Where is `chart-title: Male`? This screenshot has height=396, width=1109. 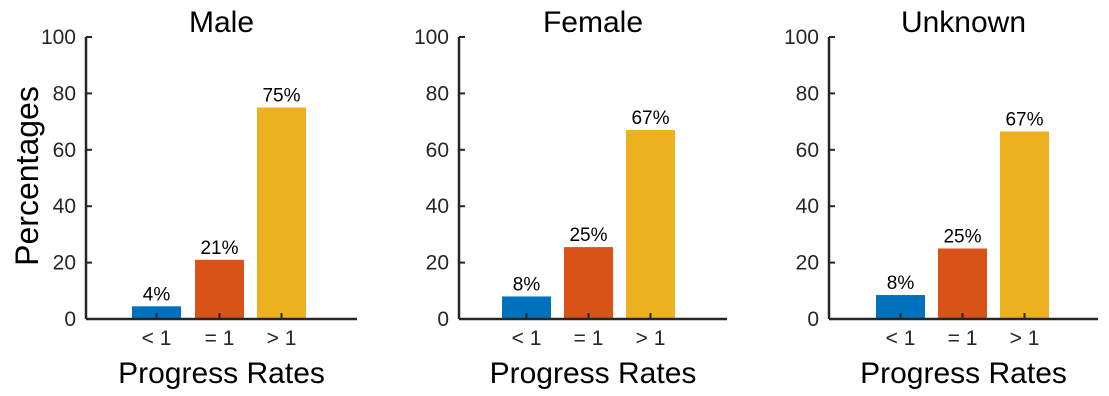 chart-title: Male is located at coordinates (221, 22).